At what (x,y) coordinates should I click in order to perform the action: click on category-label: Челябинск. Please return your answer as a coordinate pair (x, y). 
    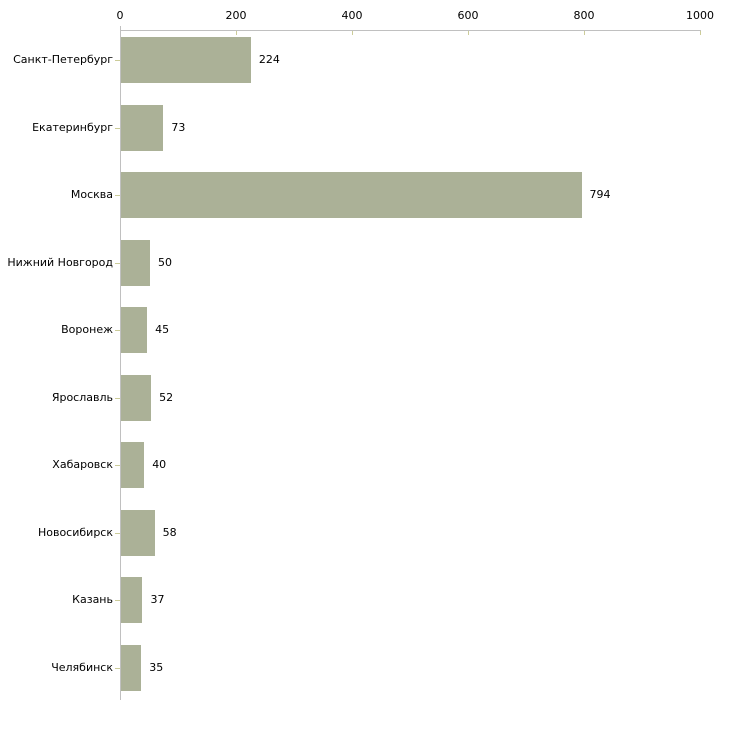
    Looking at the image, I should click on (82, 667).